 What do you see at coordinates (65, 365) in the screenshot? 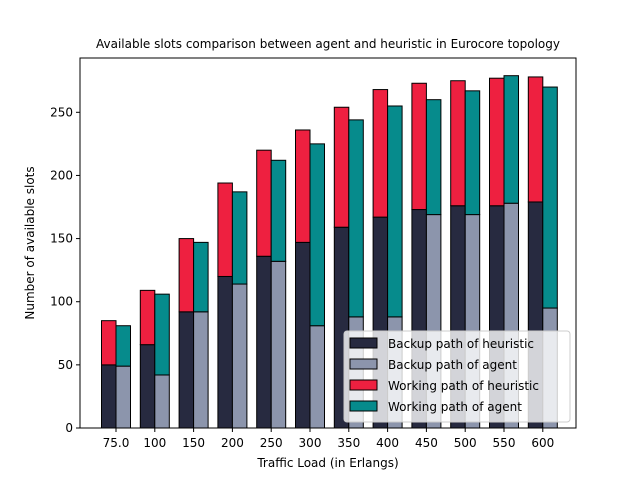
I see `y-tick-label: 50` at bounding box center [65, 365].